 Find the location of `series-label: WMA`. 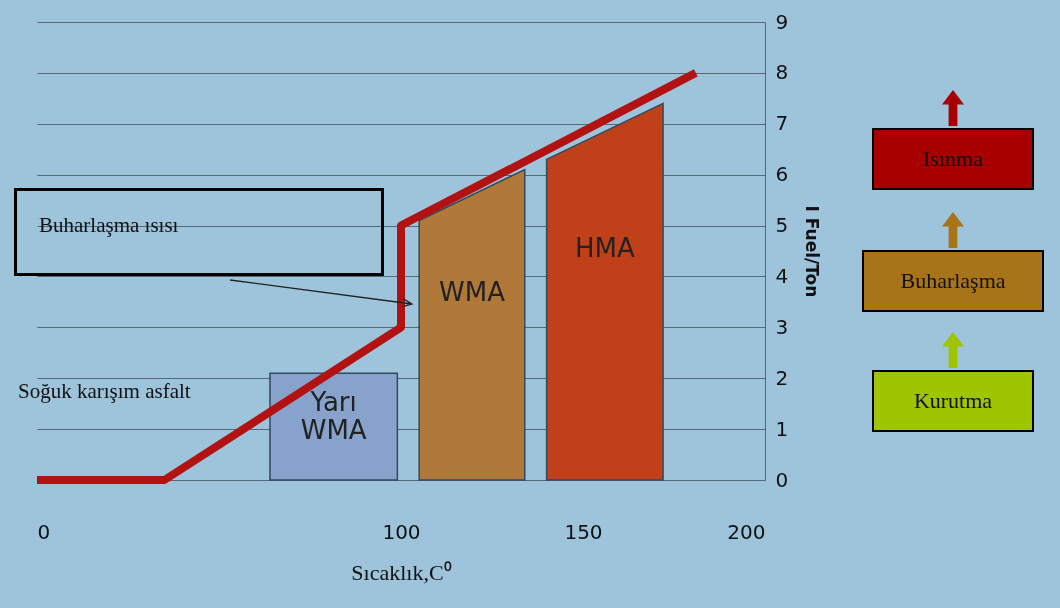

series-label: WMA is located at coordinates (472, 292).